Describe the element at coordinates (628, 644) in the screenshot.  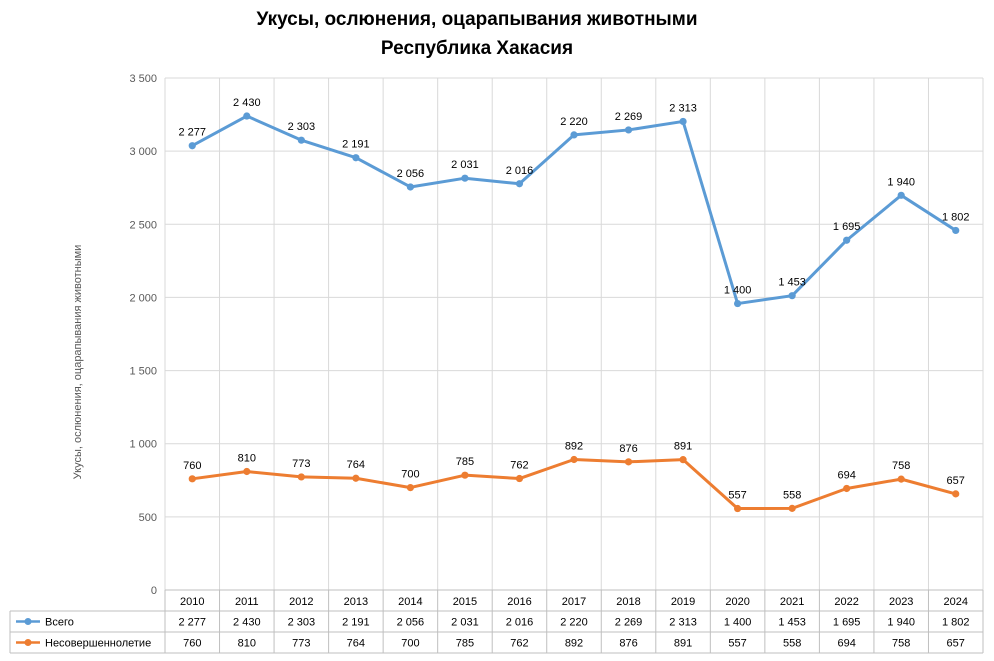
I see `table-cell: 876` at that location.